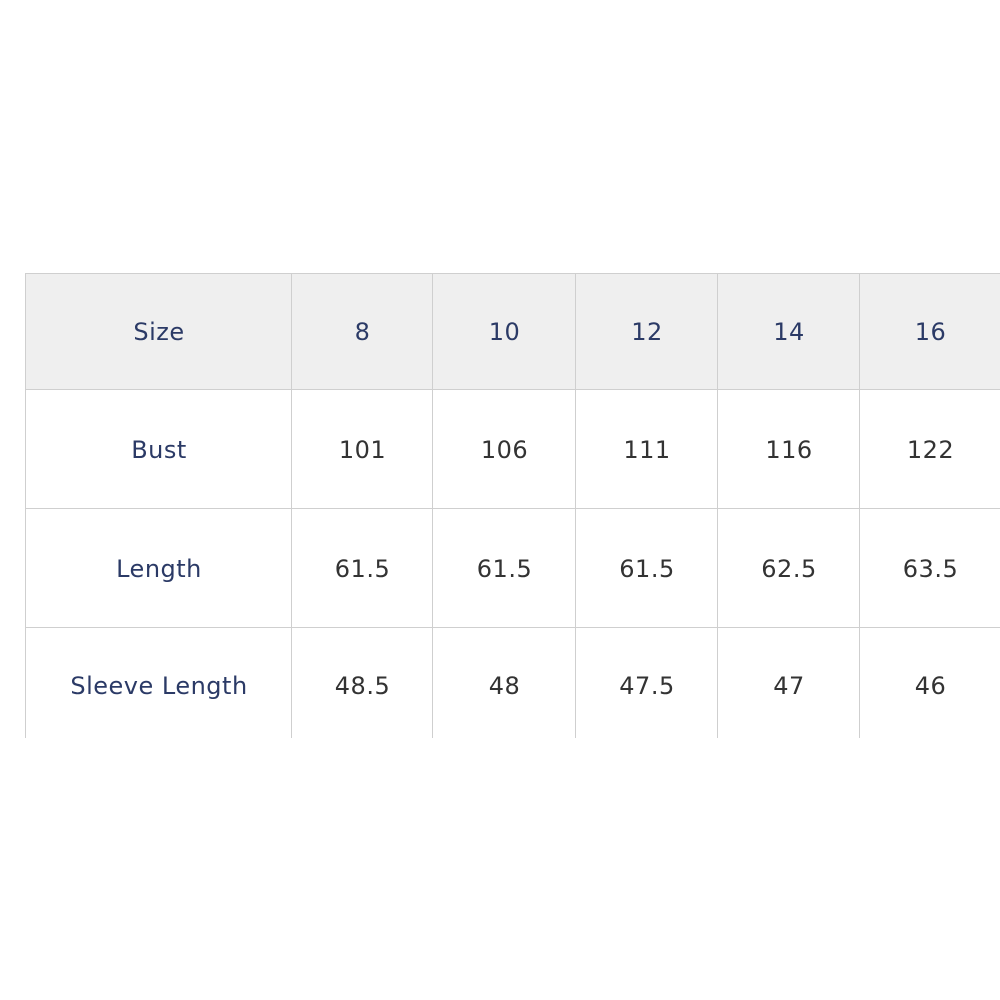 The width and height of the screenshot is (1000, 1000). Describe the element at coordinates (788, 331) in the screenshot. I see `header-cell: 14` at that location.